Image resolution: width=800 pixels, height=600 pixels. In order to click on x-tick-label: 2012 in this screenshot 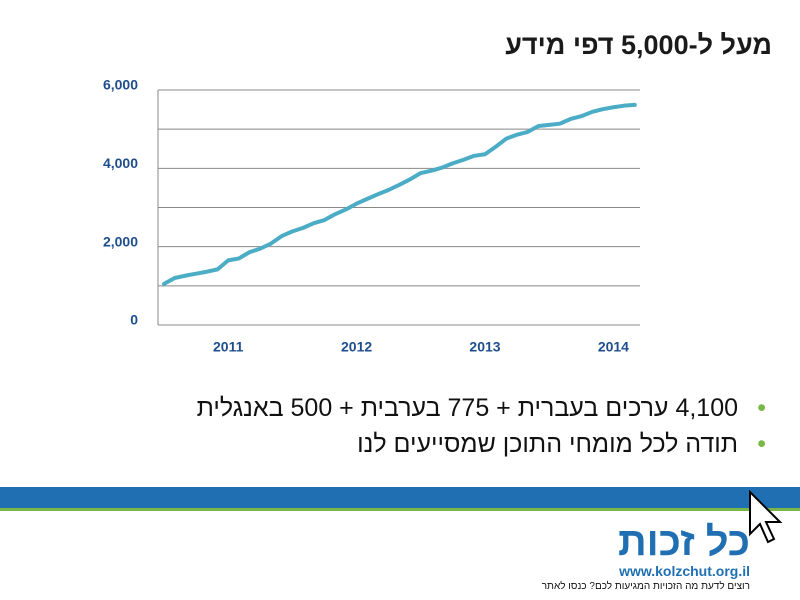, I will do `click(356, 347)`.